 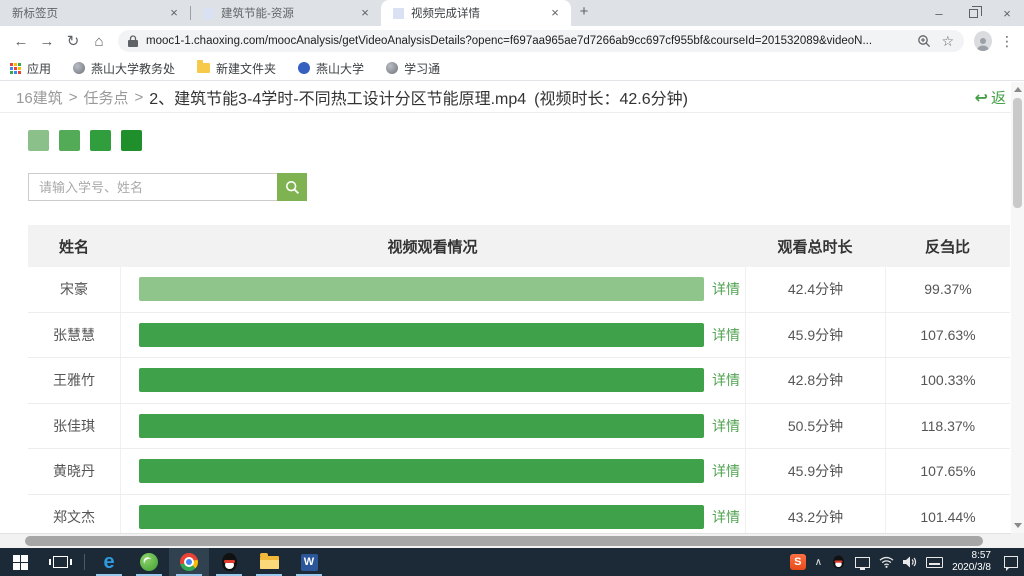 I want to click on taskbar-edge: e, so click(x=109, y=562).